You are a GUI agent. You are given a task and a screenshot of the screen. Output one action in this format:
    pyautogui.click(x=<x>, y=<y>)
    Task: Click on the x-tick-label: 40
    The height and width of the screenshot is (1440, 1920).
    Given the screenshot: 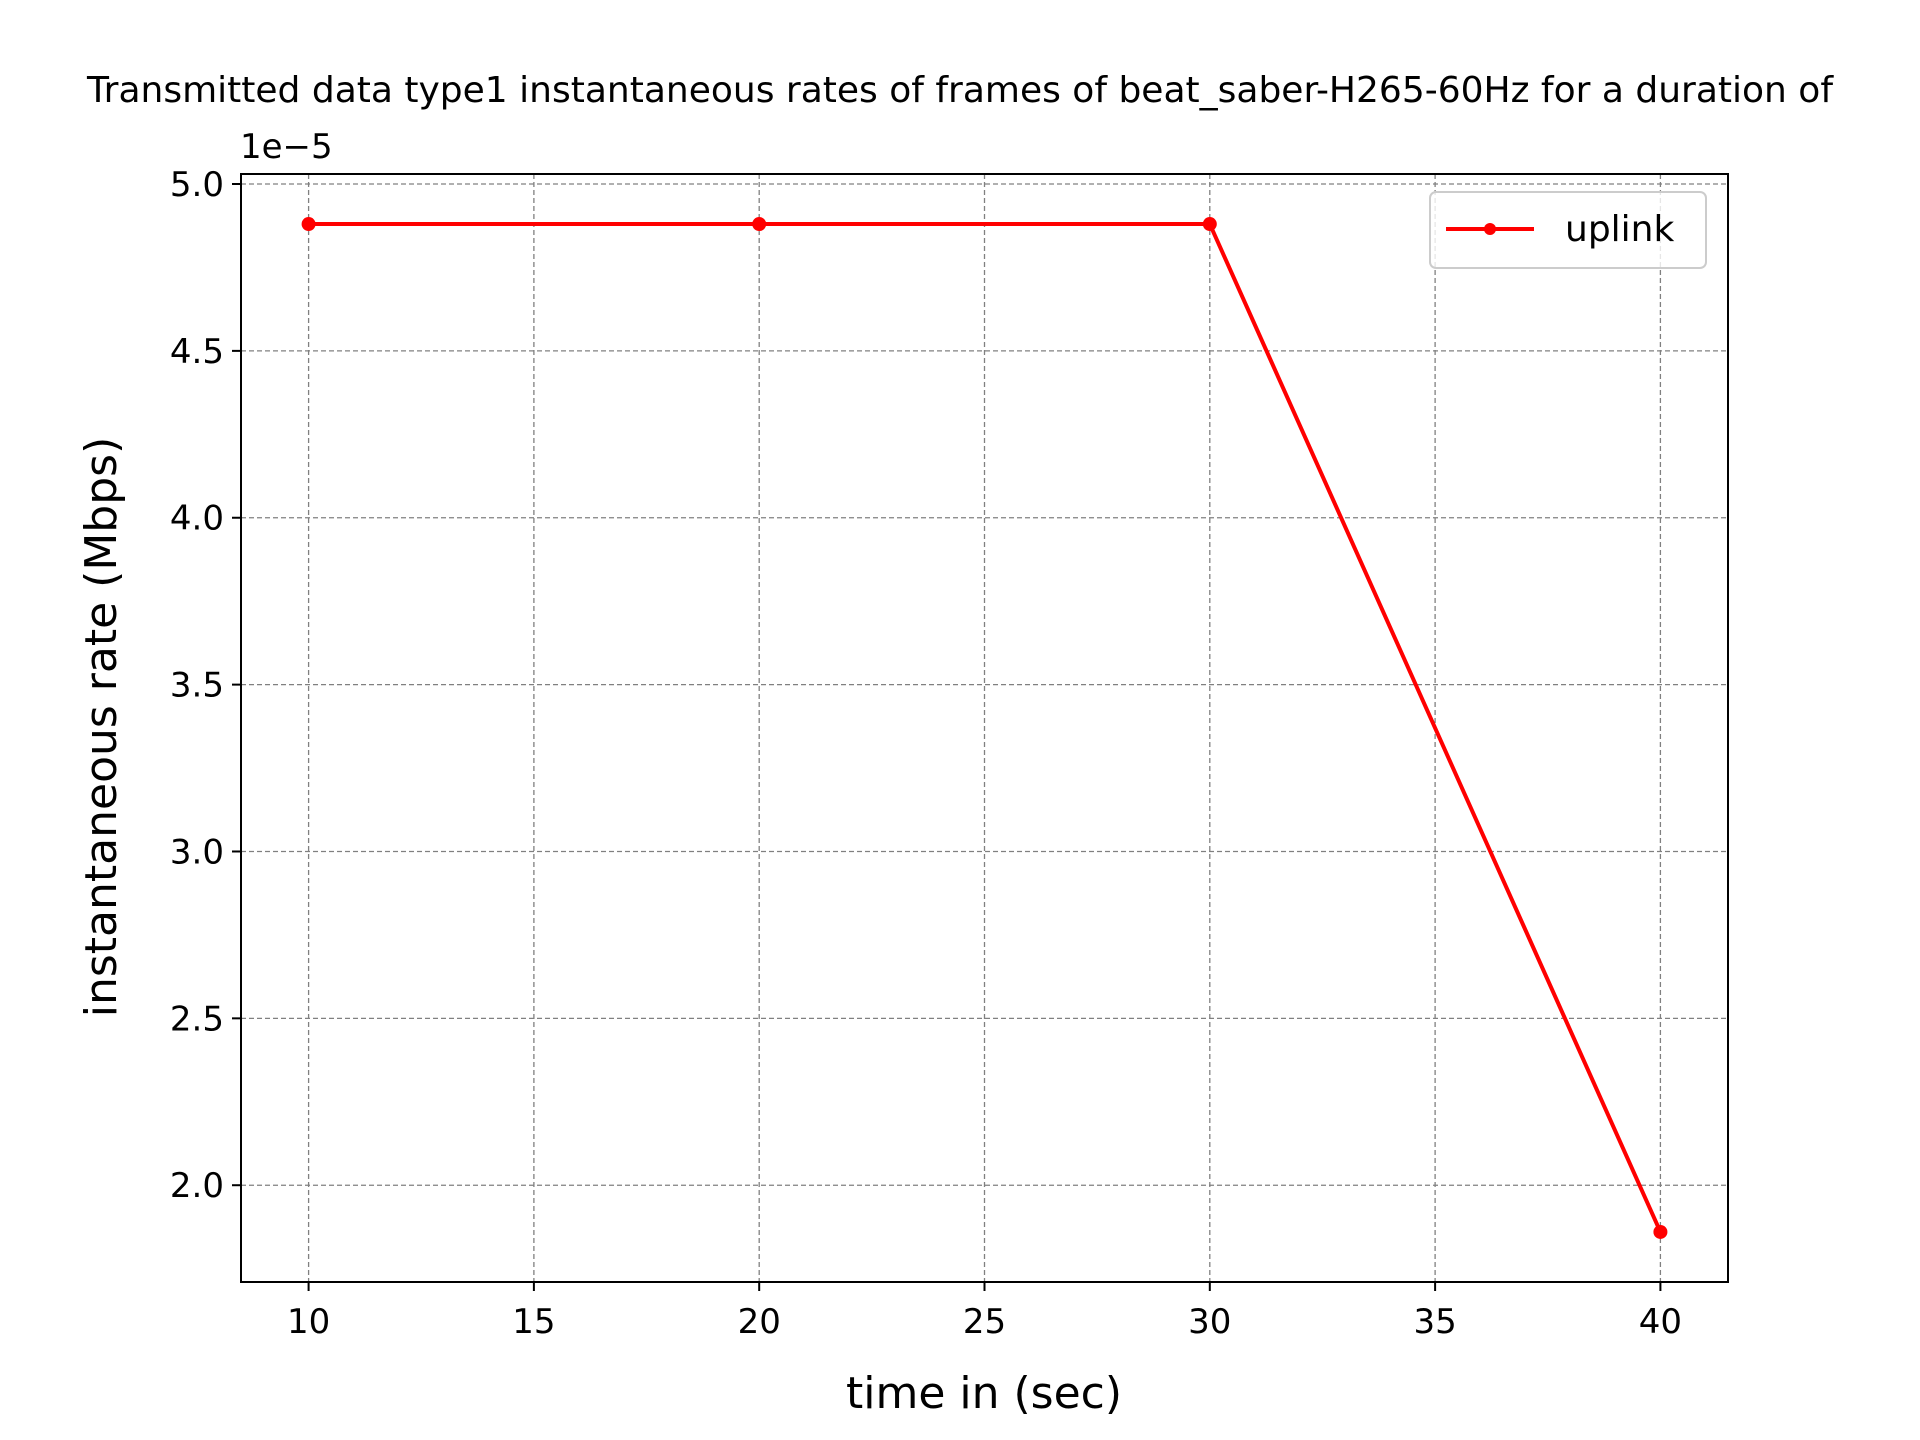 What is the action you would take?
    pyautogui.click(x=1660, y=1322)
    